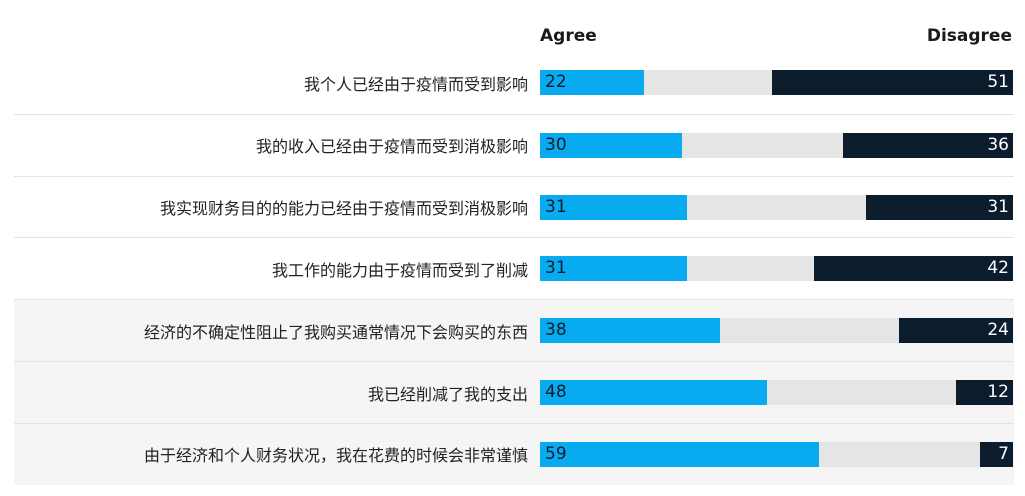 The width and height of the screenshot is (1025, 496). What do you see at coordinates (512, 38) in the screenshot?
I see `column-headers: Agree Disagree` at bounding box center [512, 38].